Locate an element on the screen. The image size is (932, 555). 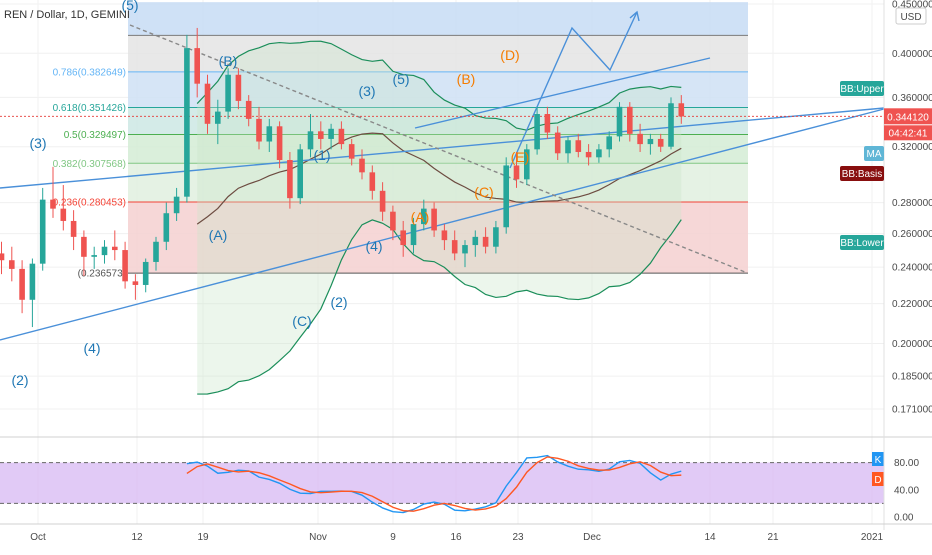
indicator-tag-label: BB:Basis is located at coordinates (862, 174).